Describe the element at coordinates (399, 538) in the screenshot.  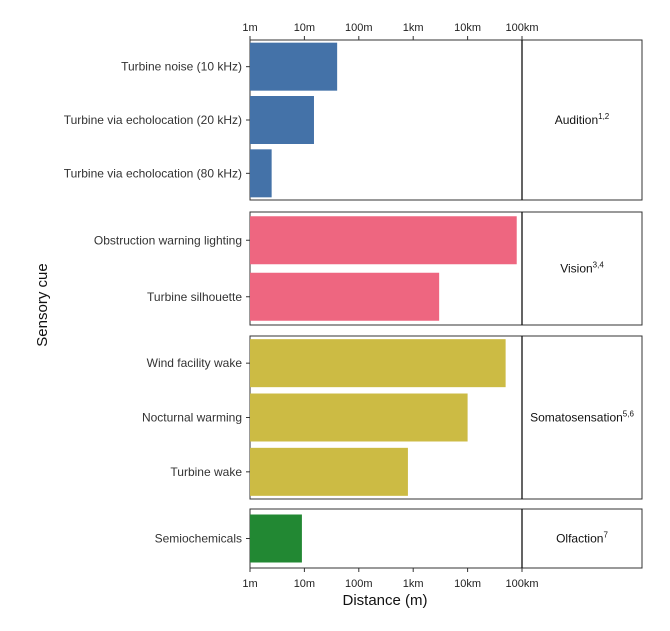
I see `facet-olfaction: Semiochemicals Olfaction7` at that location.